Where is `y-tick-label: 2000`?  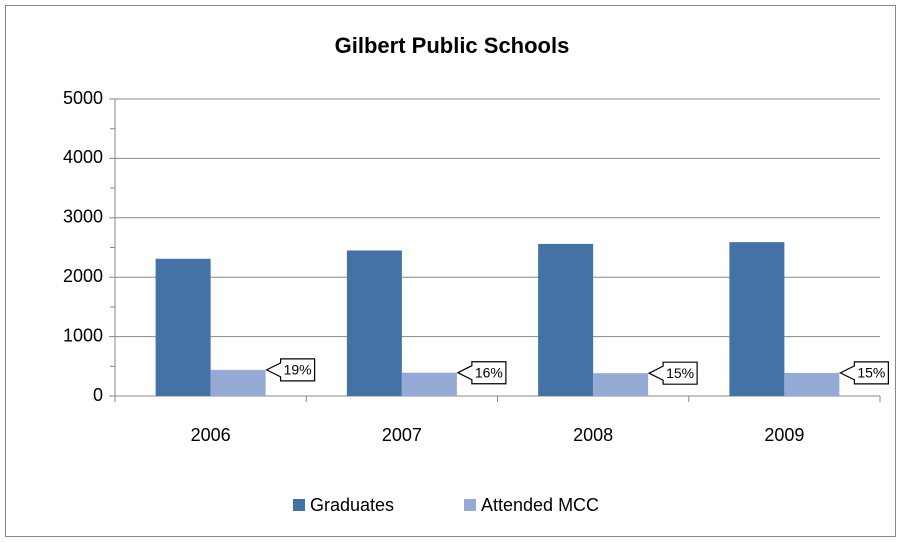 y-tick-label: 2000 is located at coordinates (83, 276).